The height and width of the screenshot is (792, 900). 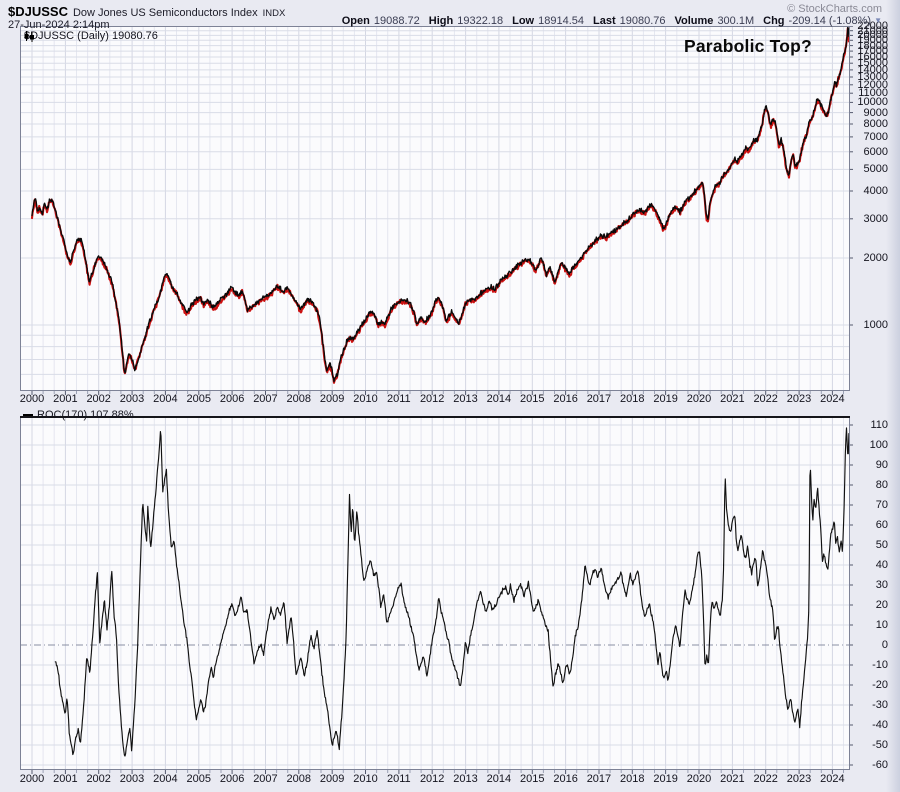 What do you see at coordinates (893, 396) in the screenshot?
I see `right-edge-gradient` at bounding box center [893, 396].